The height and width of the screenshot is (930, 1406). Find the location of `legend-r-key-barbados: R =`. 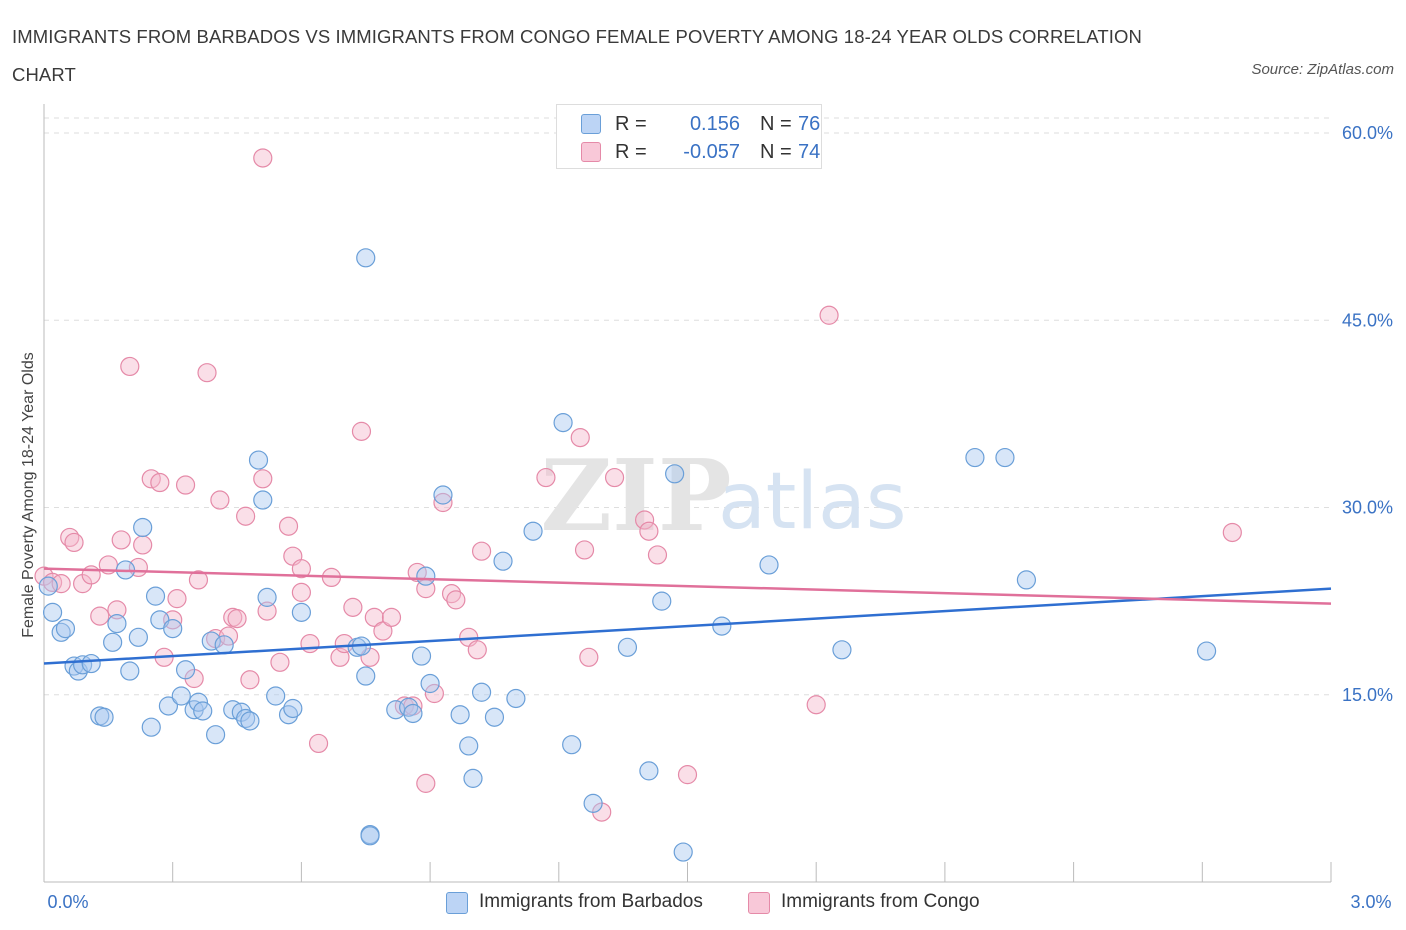

legend-r-key-barbados: R = is located at coordinates (631, 124).